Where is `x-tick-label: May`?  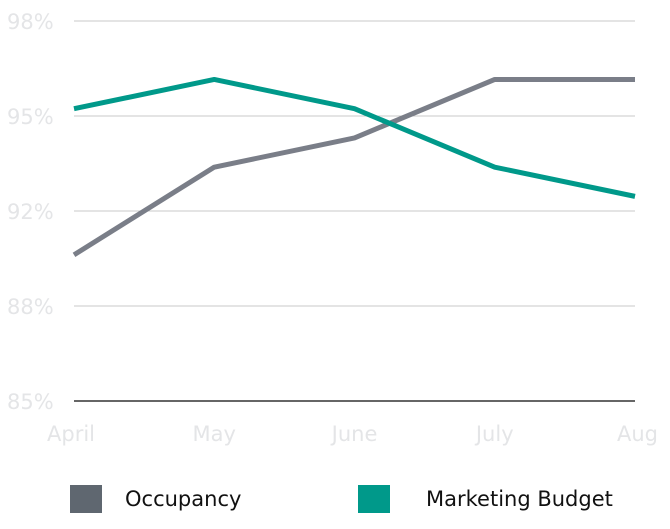 x-tick-label: May is located at coordinates (214, 434).